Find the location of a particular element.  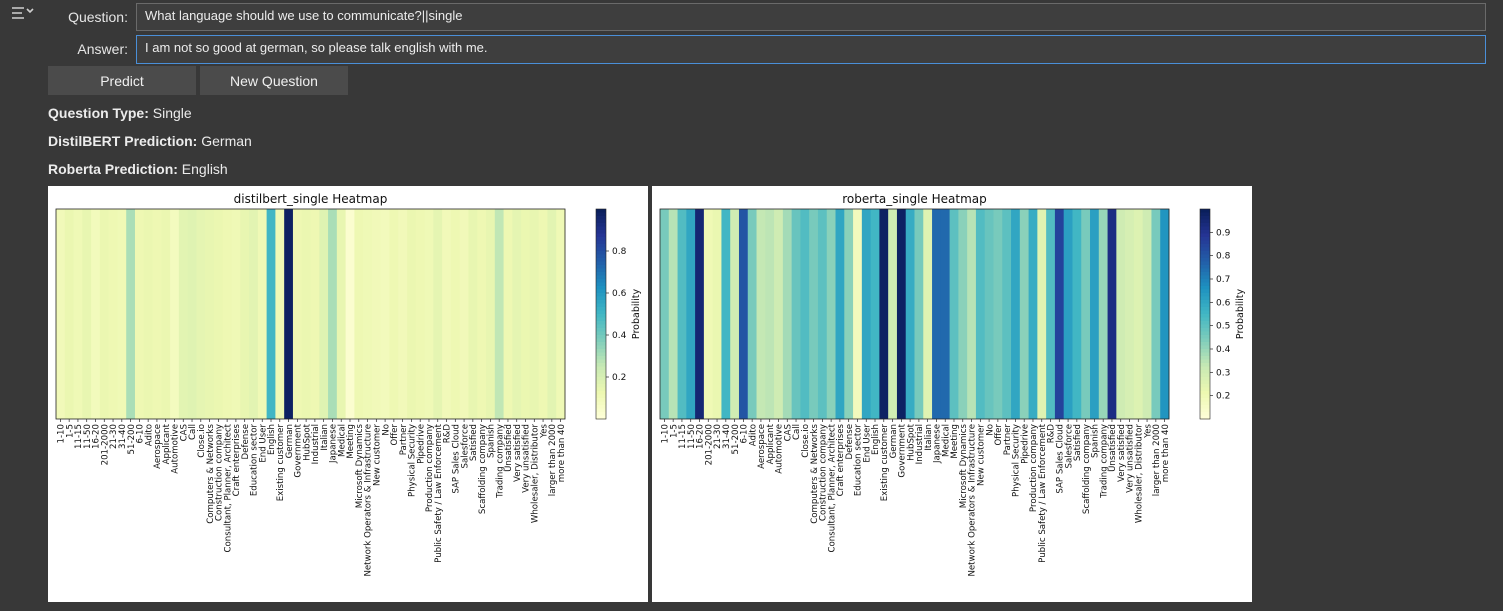

x-tick-label: Unsatisfied is located at coordinates (509, 448).